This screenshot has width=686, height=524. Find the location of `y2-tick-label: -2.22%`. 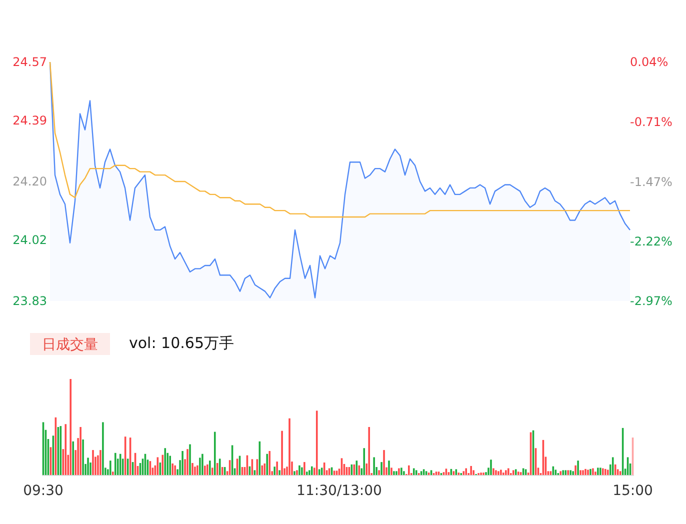

y2-tick-label: -2.22% is located at coordinates (651, 241).